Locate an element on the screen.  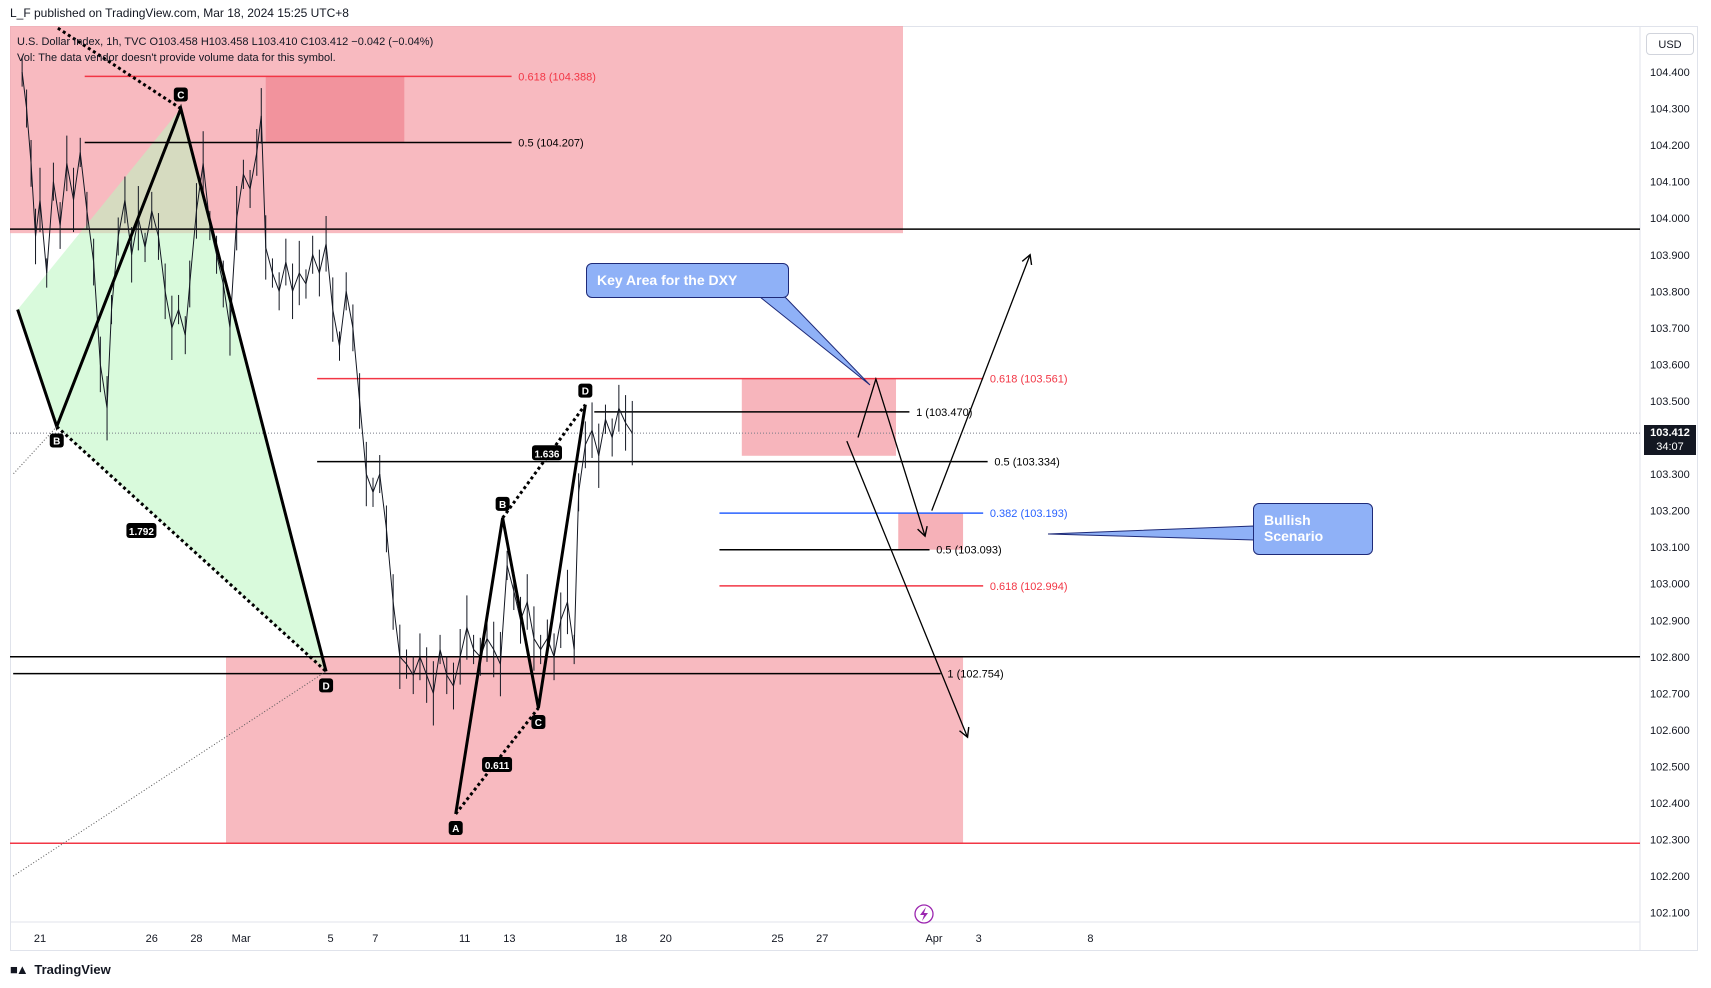
y-tick-label-4: 104.000 is located at coordinates (1670, 219).